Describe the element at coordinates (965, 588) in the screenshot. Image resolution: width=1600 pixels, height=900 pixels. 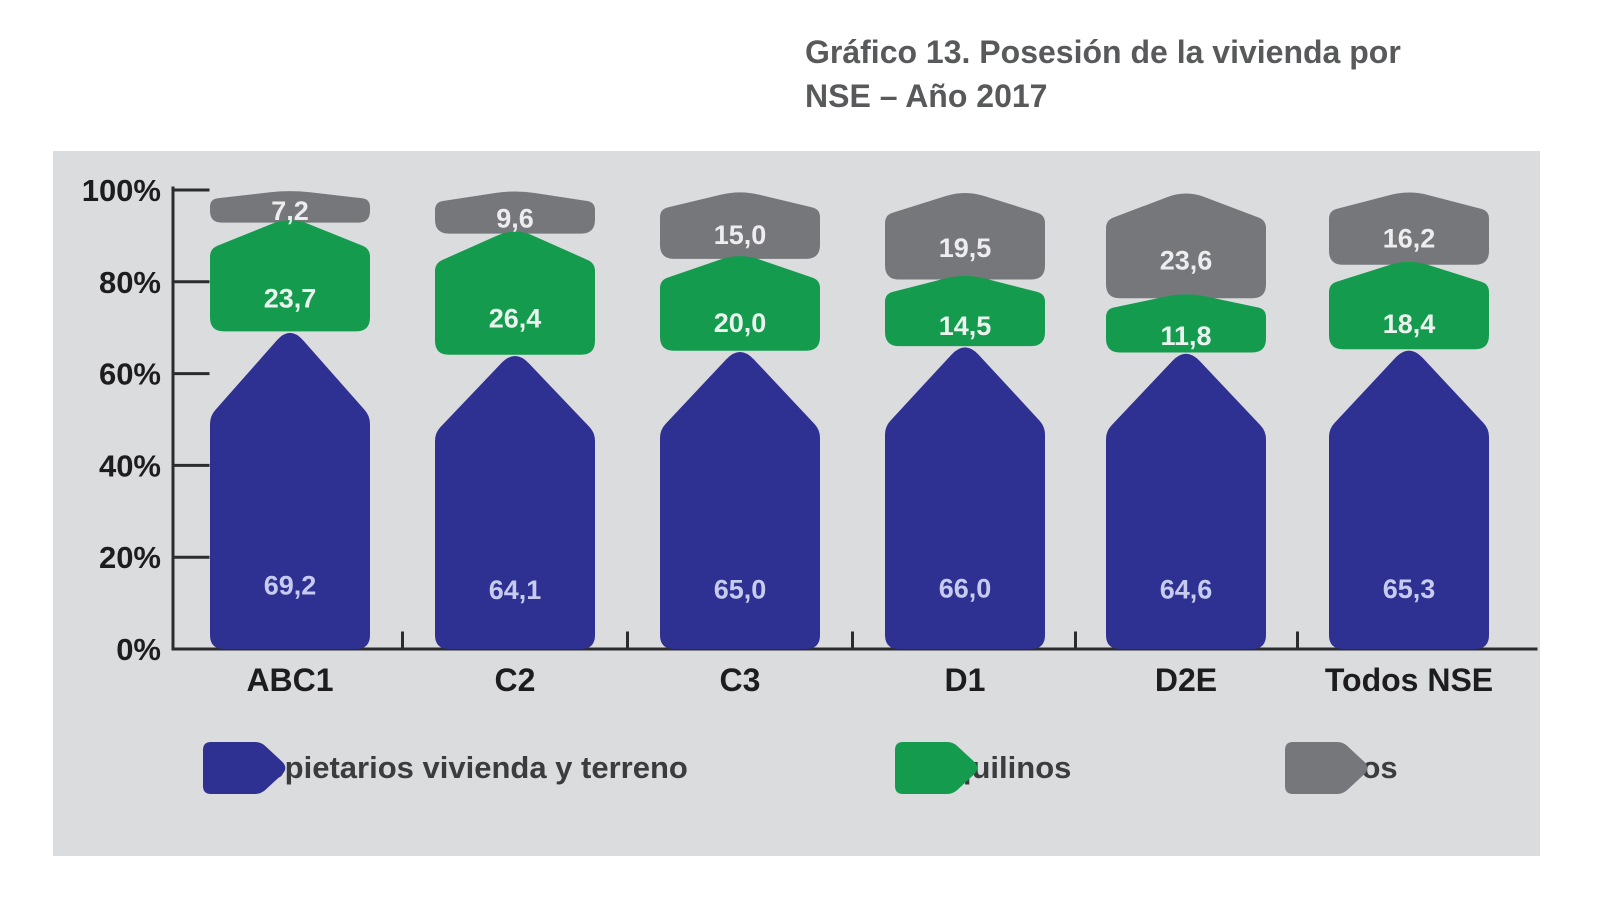
I see `value-label-d1-propietarios: 66,0` at that location.